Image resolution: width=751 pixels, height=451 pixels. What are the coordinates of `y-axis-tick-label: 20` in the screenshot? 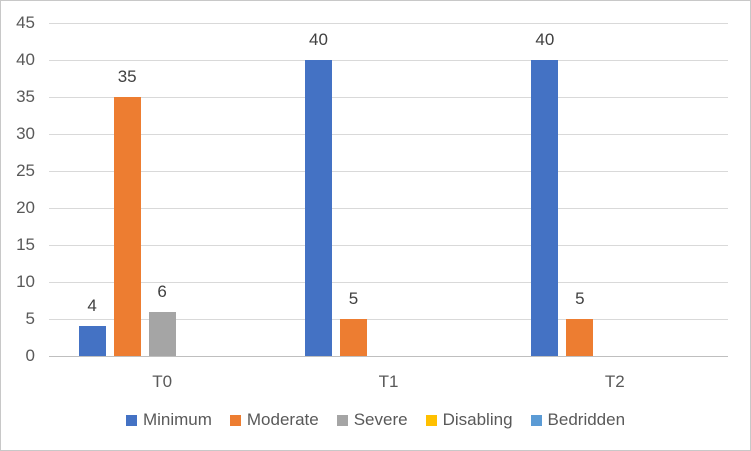 It's located at (25, 207).